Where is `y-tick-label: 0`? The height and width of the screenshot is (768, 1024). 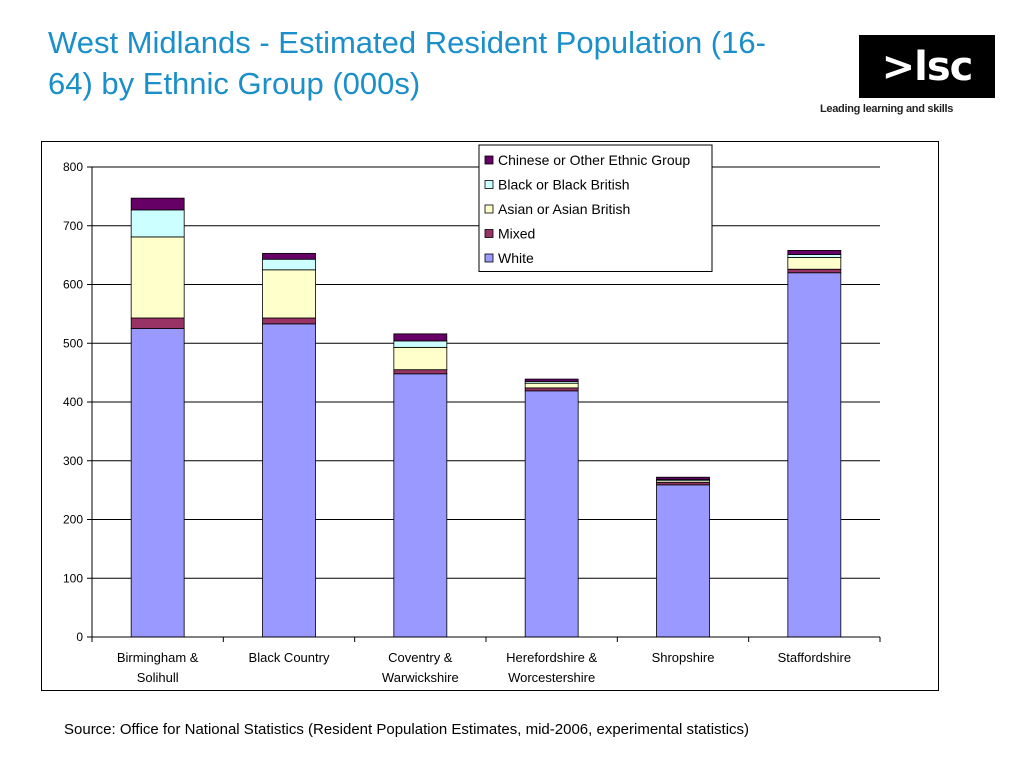
y-tick-label: 0 is located at coordinates (79, 637).